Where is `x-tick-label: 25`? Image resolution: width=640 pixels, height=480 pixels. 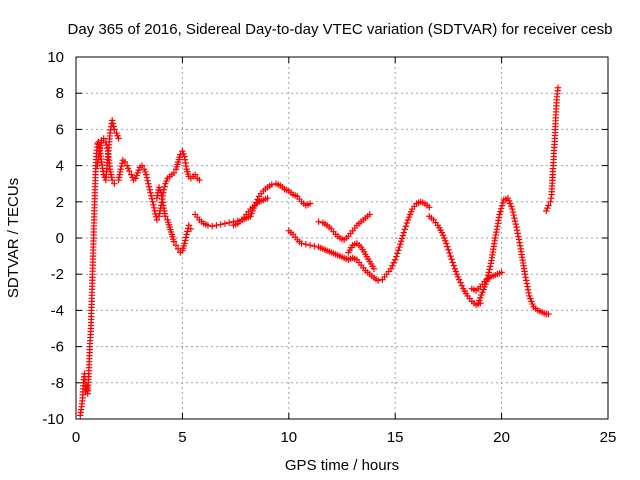
x-tick-label: 25 is located at coordinates (608, 437).